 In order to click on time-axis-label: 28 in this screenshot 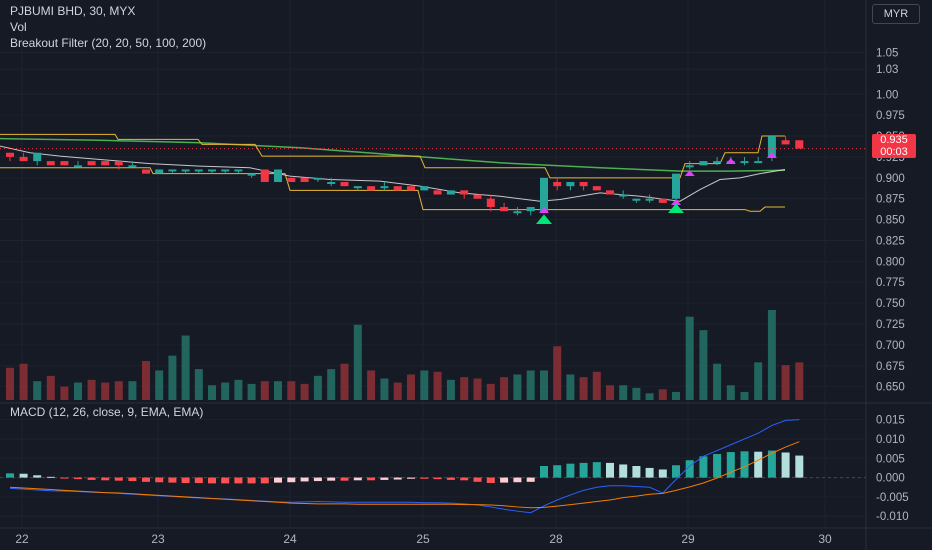, I will do `click(556, 539)`.